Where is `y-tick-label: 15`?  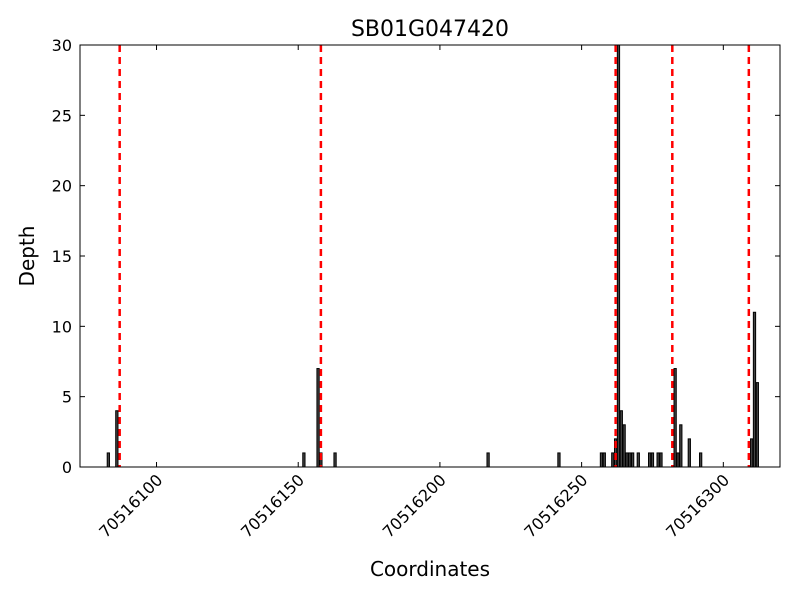
y-tick-label: 15 is located at coordinates (62, 256).